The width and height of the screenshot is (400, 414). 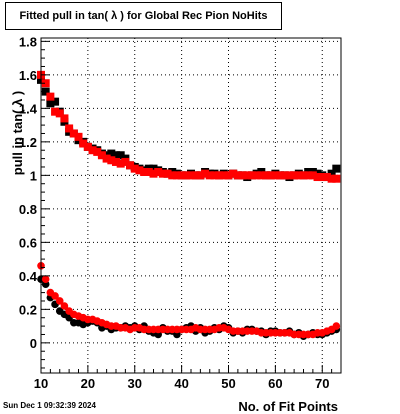 I want to click on y-tick-label: 1.8, so click(x=28, y=41).